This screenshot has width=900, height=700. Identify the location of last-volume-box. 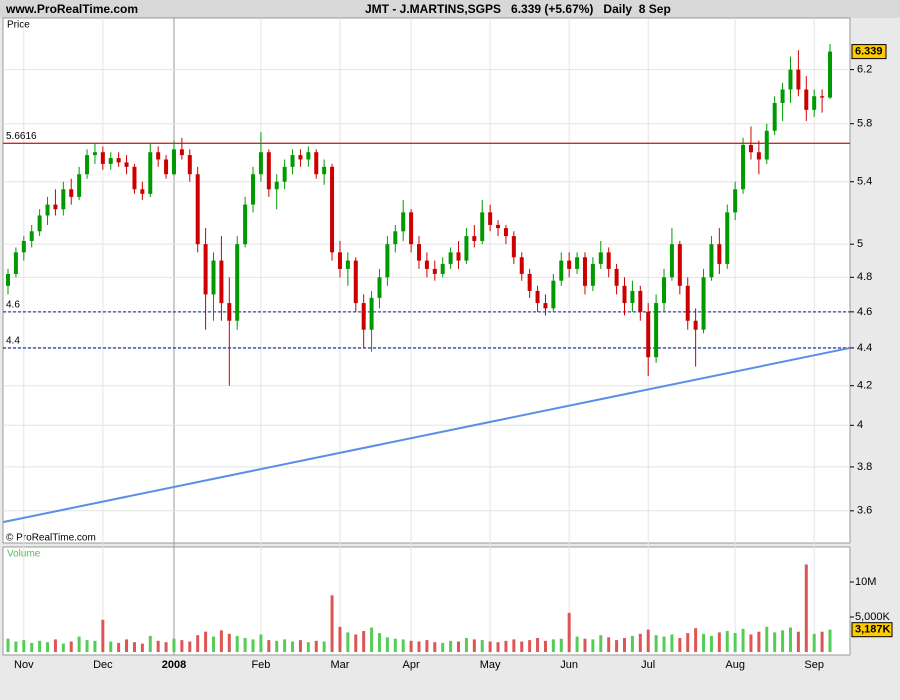
(872, 630).